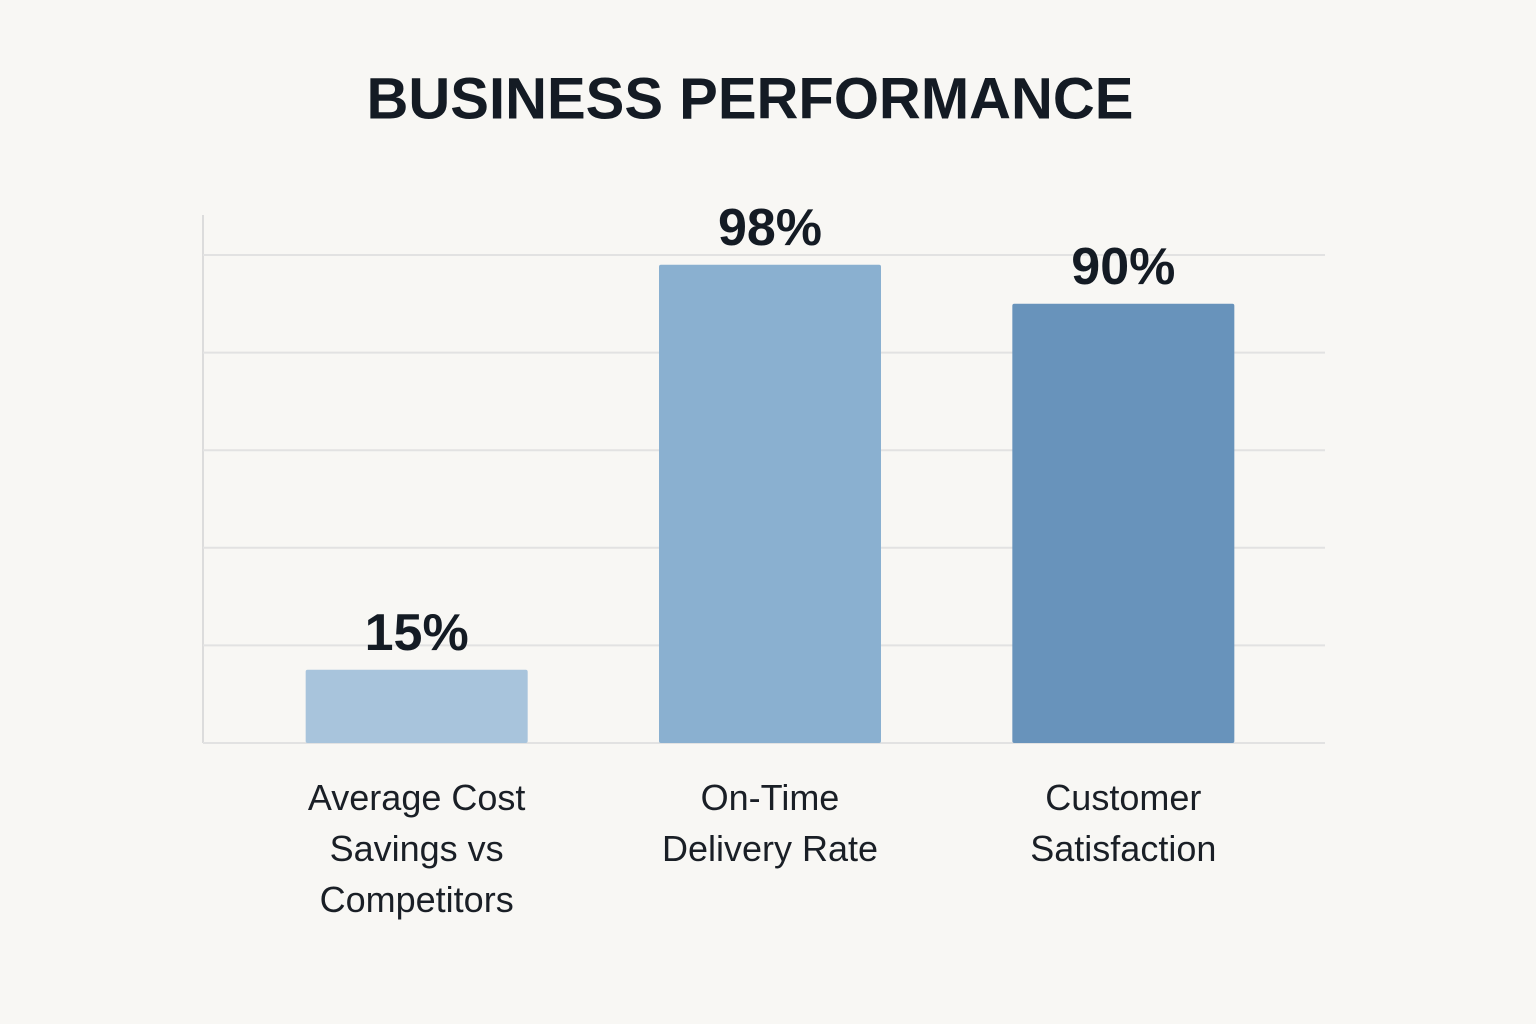 Image resolution: width=1536 pixels, height=1024 pixels. Describe the element at coordinates (770, 823) in the screenshot. I see `x-tick-label: On-Time Delivery Rate` at that location.